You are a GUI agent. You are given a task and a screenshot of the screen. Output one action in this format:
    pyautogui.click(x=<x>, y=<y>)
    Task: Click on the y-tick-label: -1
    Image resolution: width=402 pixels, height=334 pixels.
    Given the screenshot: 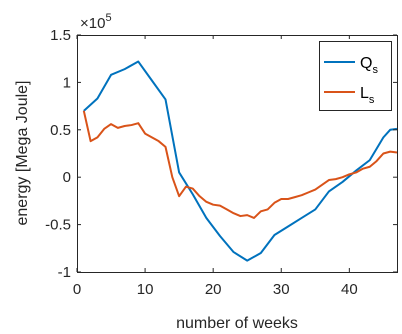 What is the action you would take?
    pyautogui.click(x=64, y=272)
    